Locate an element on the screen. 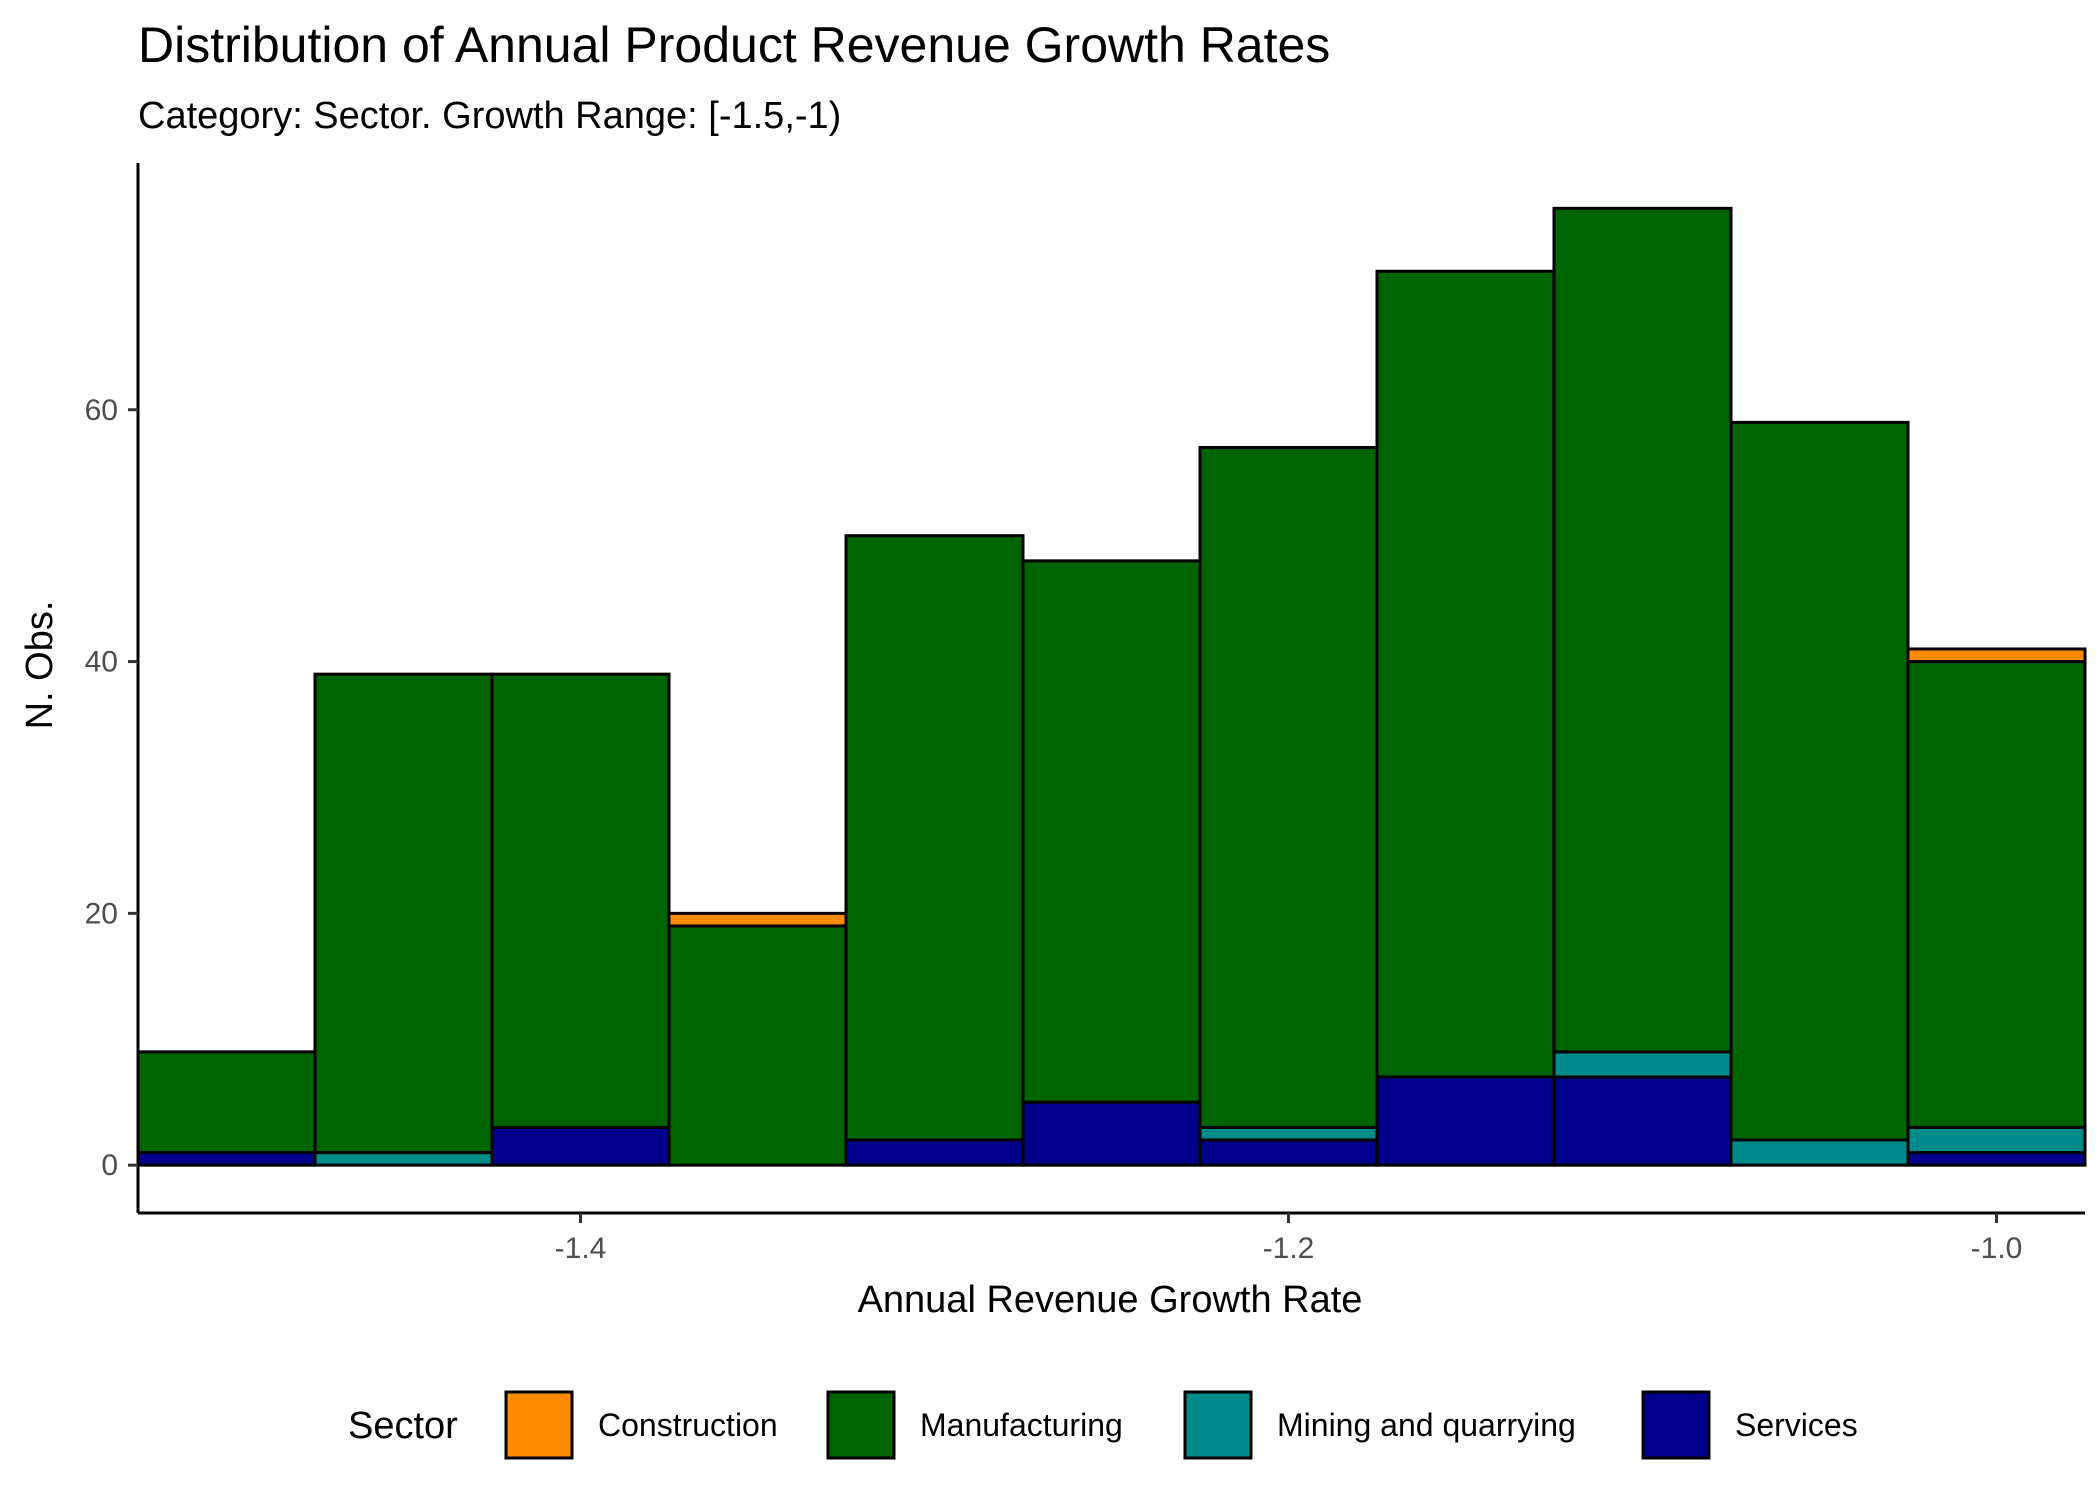 The width and height of the screenshot is (2100, 1500). y-axis-title: N. Obs. is located at coordinates (40, 665).